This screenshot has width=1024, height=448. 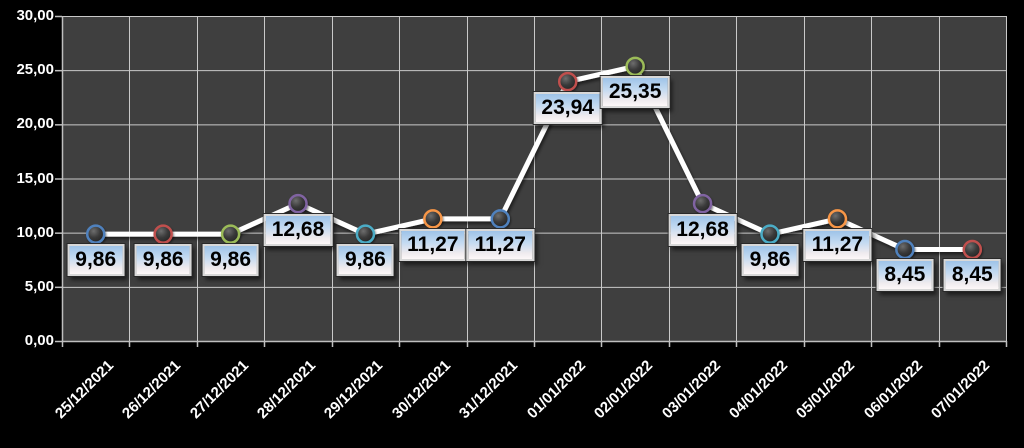 I want to click on y-axis-label: 20,00, so click(x=35, y=124).